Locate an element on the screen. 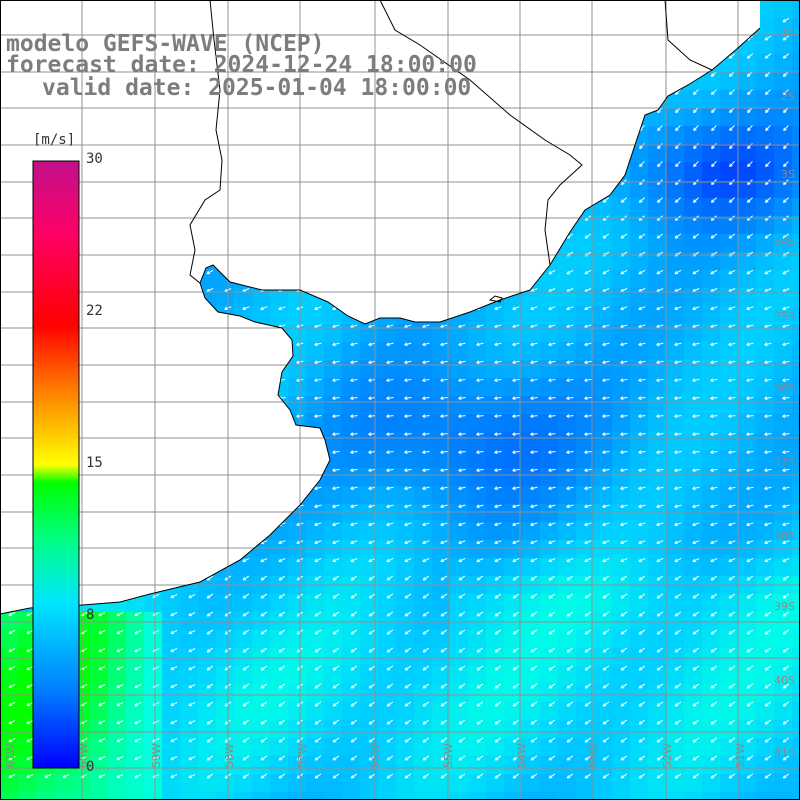 Image resolution: width=800 pixels, height=800 pixels. colorbar-tick-15: 15 is located at coordinates (94, 463).